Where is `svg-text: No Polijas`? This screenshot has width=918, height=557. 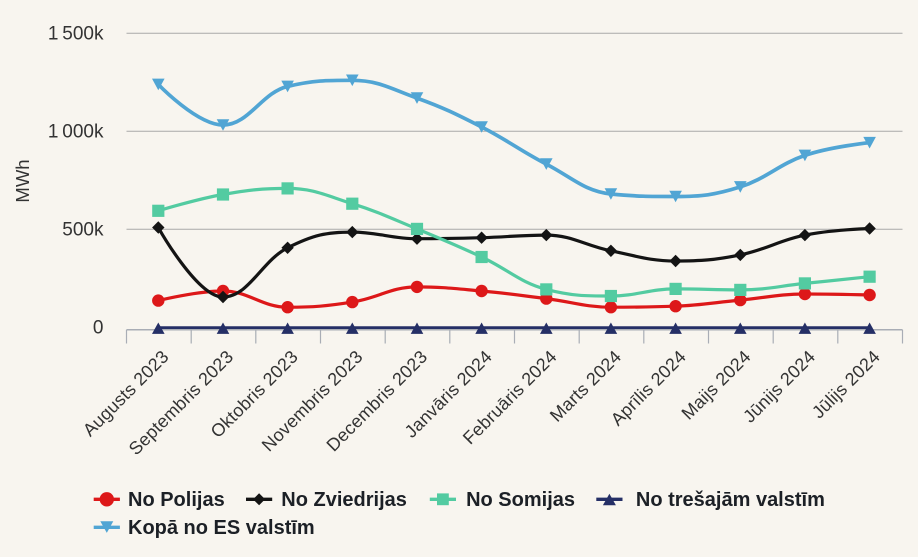 svg-text: No Polijas is located at coordinates (176, 500).